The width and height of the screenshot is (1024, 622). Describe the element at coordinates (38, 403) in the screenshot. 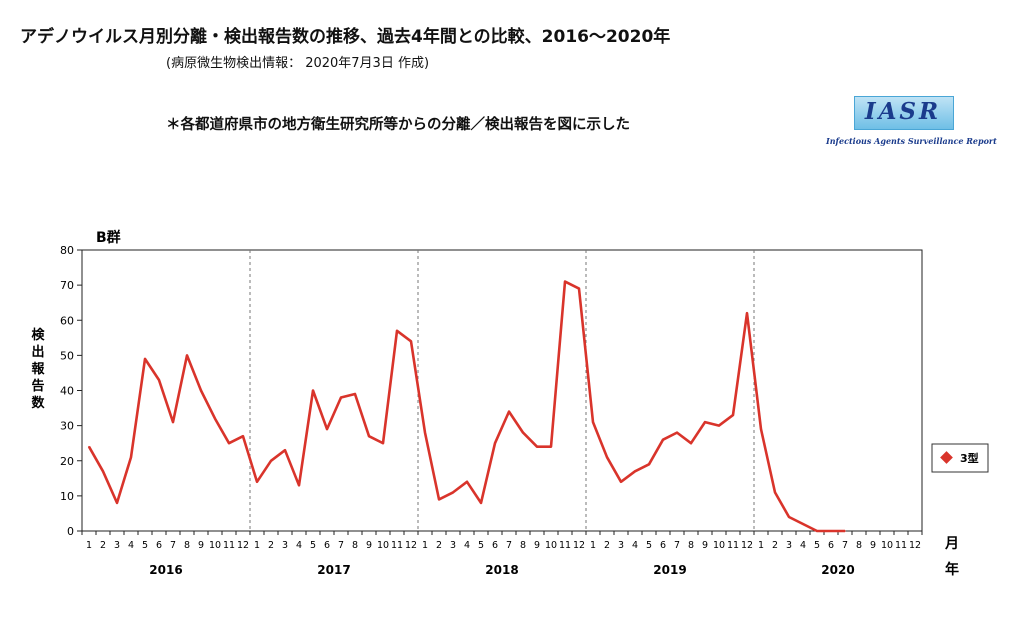

I see `y-axis-title-char: 数` at that location.